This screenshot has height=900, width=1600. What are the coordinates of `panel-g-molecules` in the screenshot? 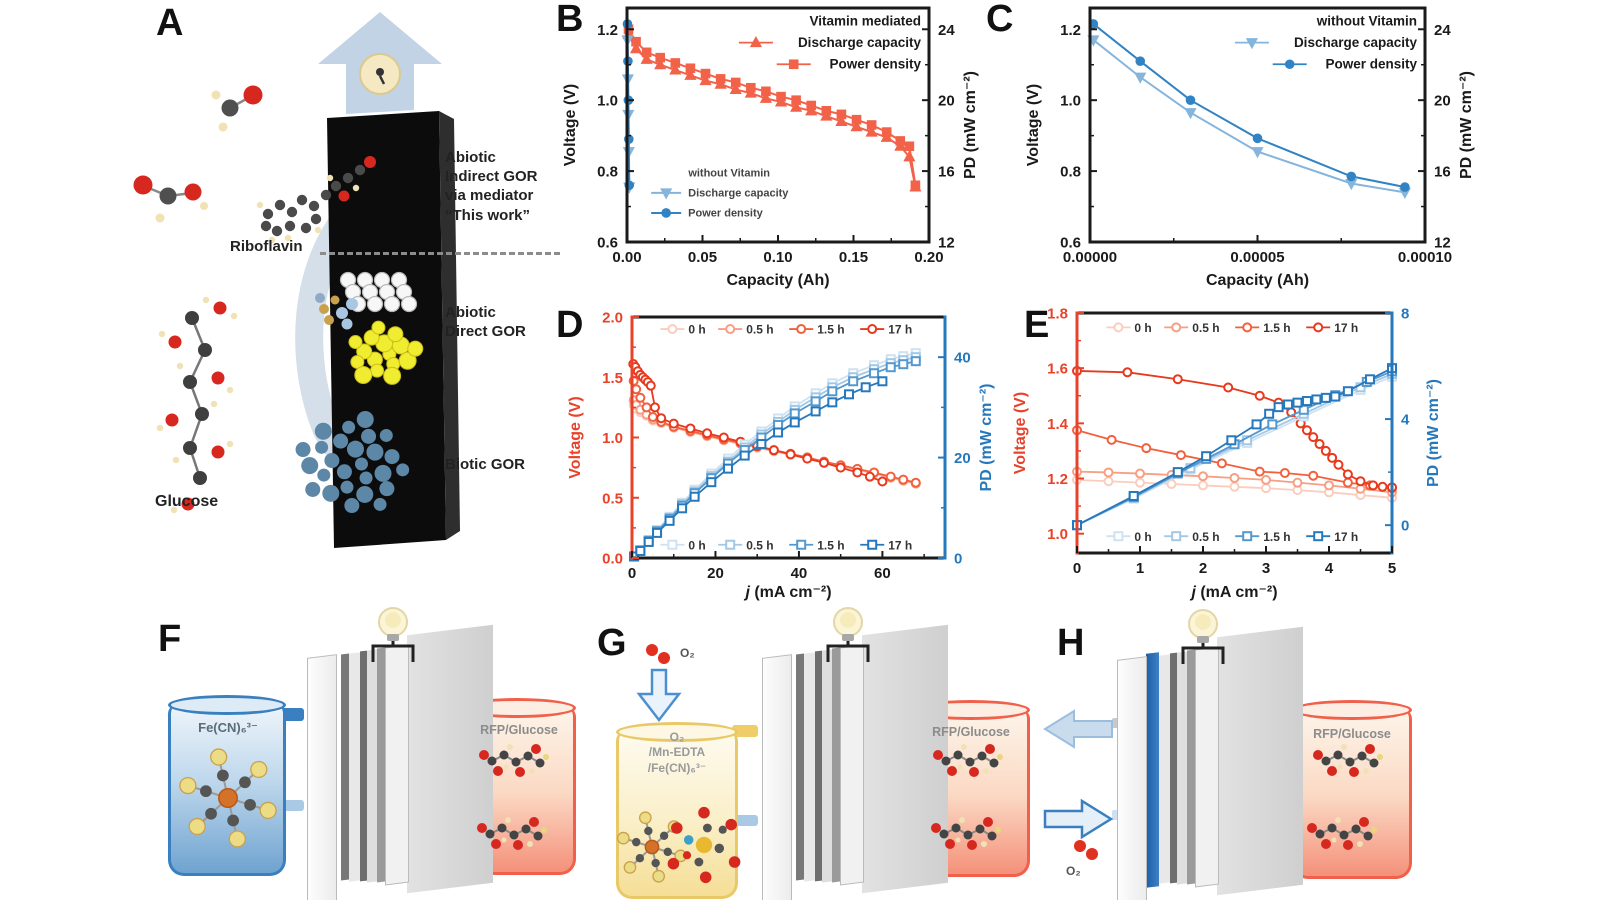 It's located at (809, 814).